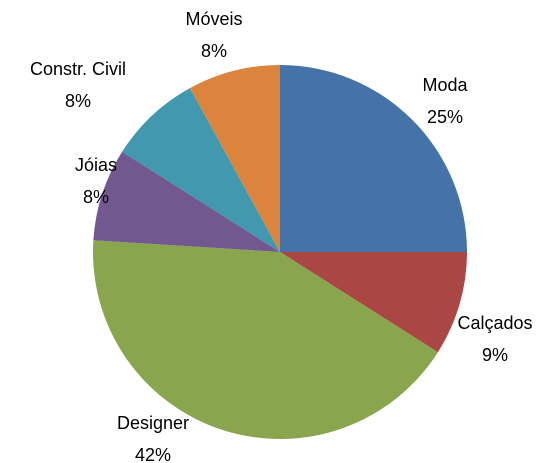 Image resolution: width=553 pixels, height=463 pixels. What do you see at coordinates (445, 85) in the screenshot?
I see `slice-label: Moda` at bounding box center [445, 85].